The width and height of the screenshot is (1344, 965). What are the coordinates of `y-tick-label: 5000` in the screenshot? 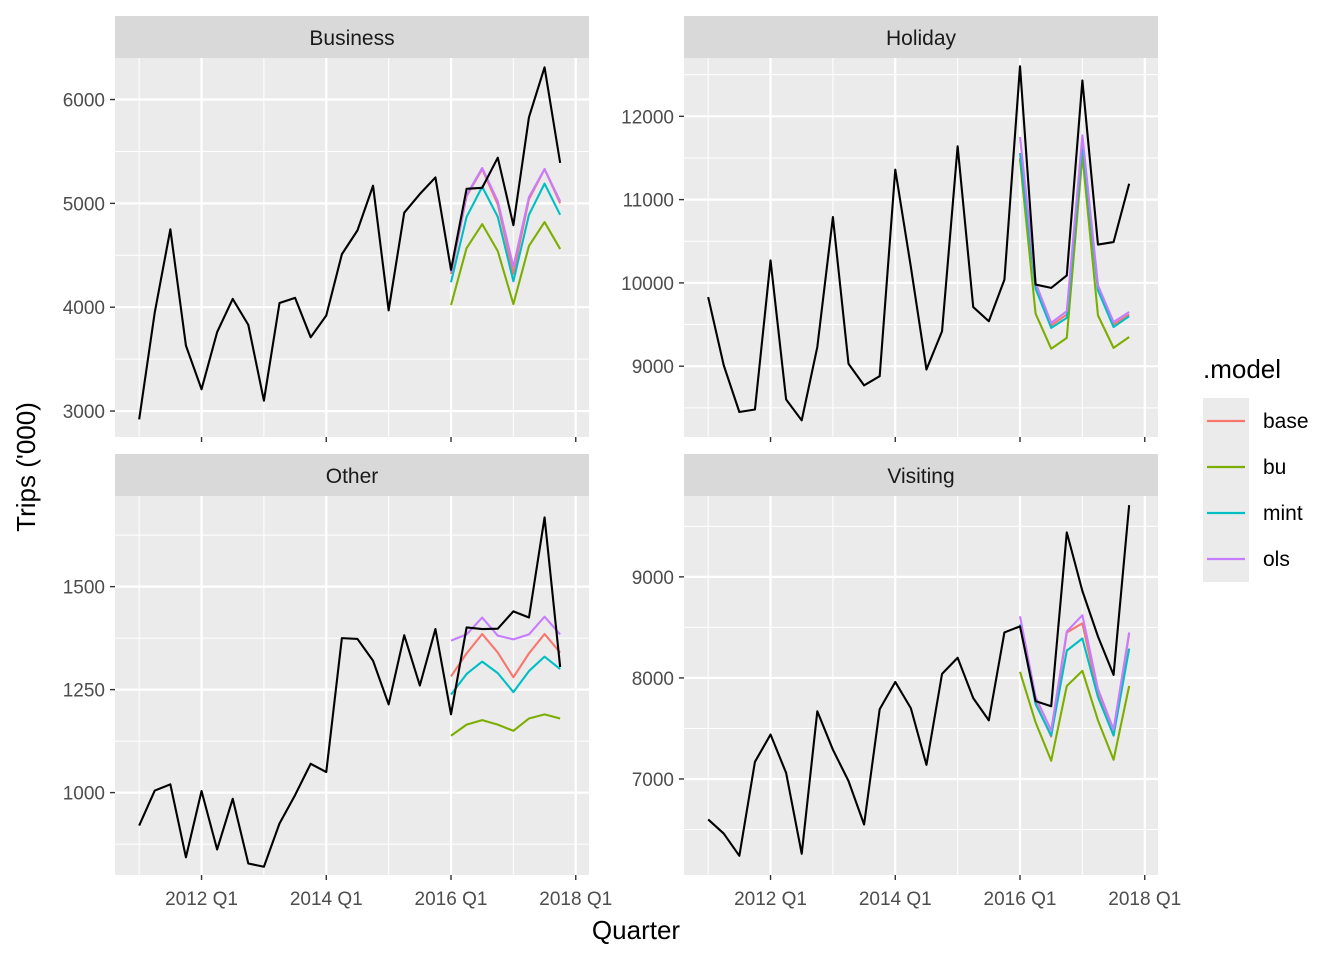 It's located at (84, 204).